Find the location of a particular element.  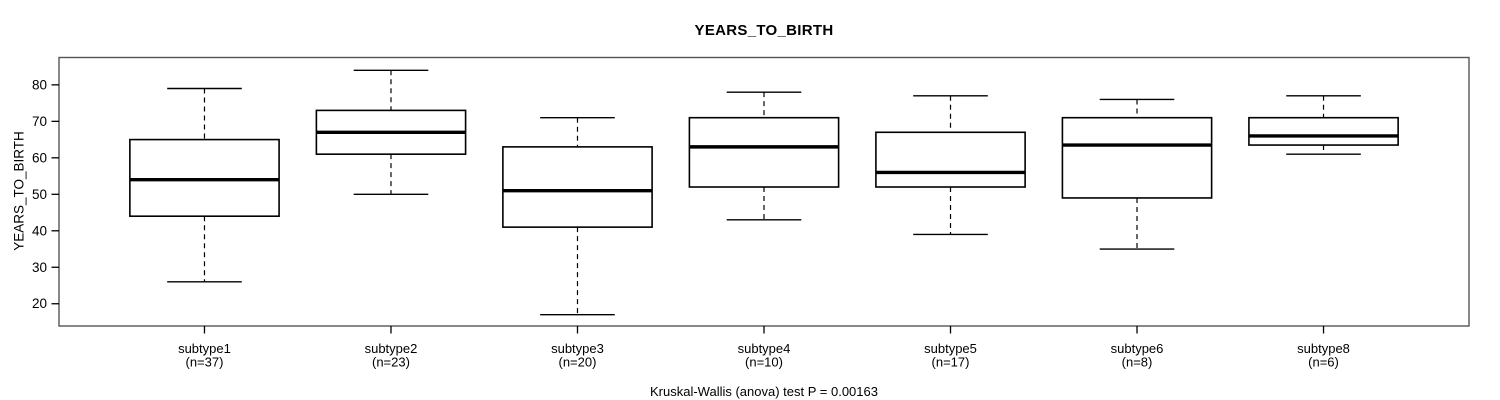

box-group-subtype4 is located at coordinates (764, 156).